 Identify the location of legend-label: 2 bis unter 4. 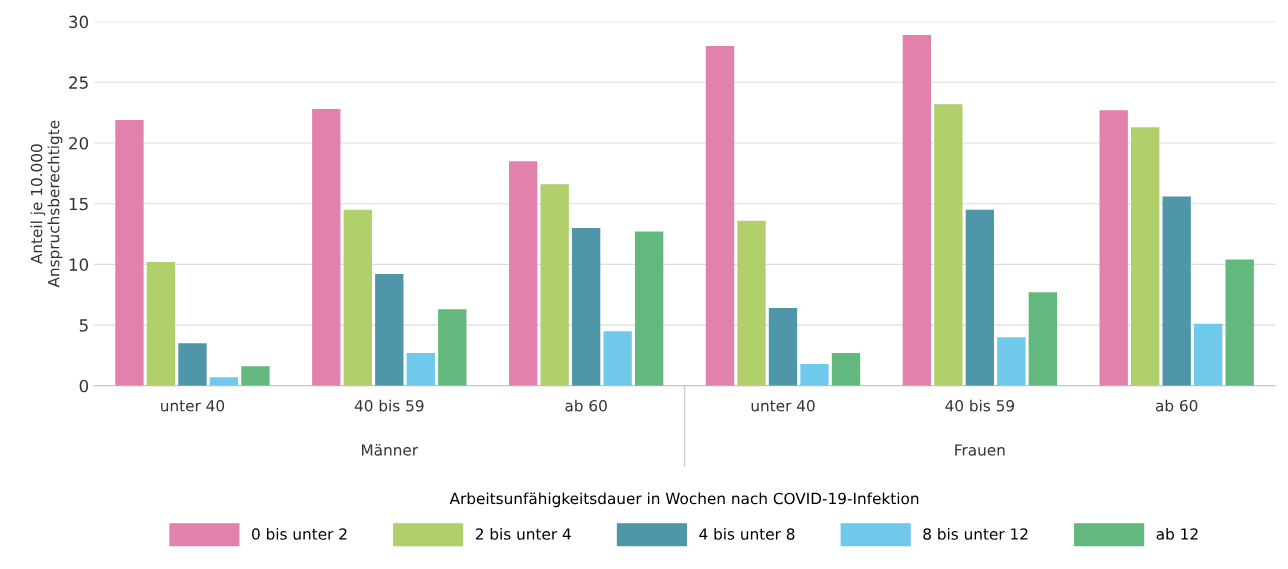
(523, 533).